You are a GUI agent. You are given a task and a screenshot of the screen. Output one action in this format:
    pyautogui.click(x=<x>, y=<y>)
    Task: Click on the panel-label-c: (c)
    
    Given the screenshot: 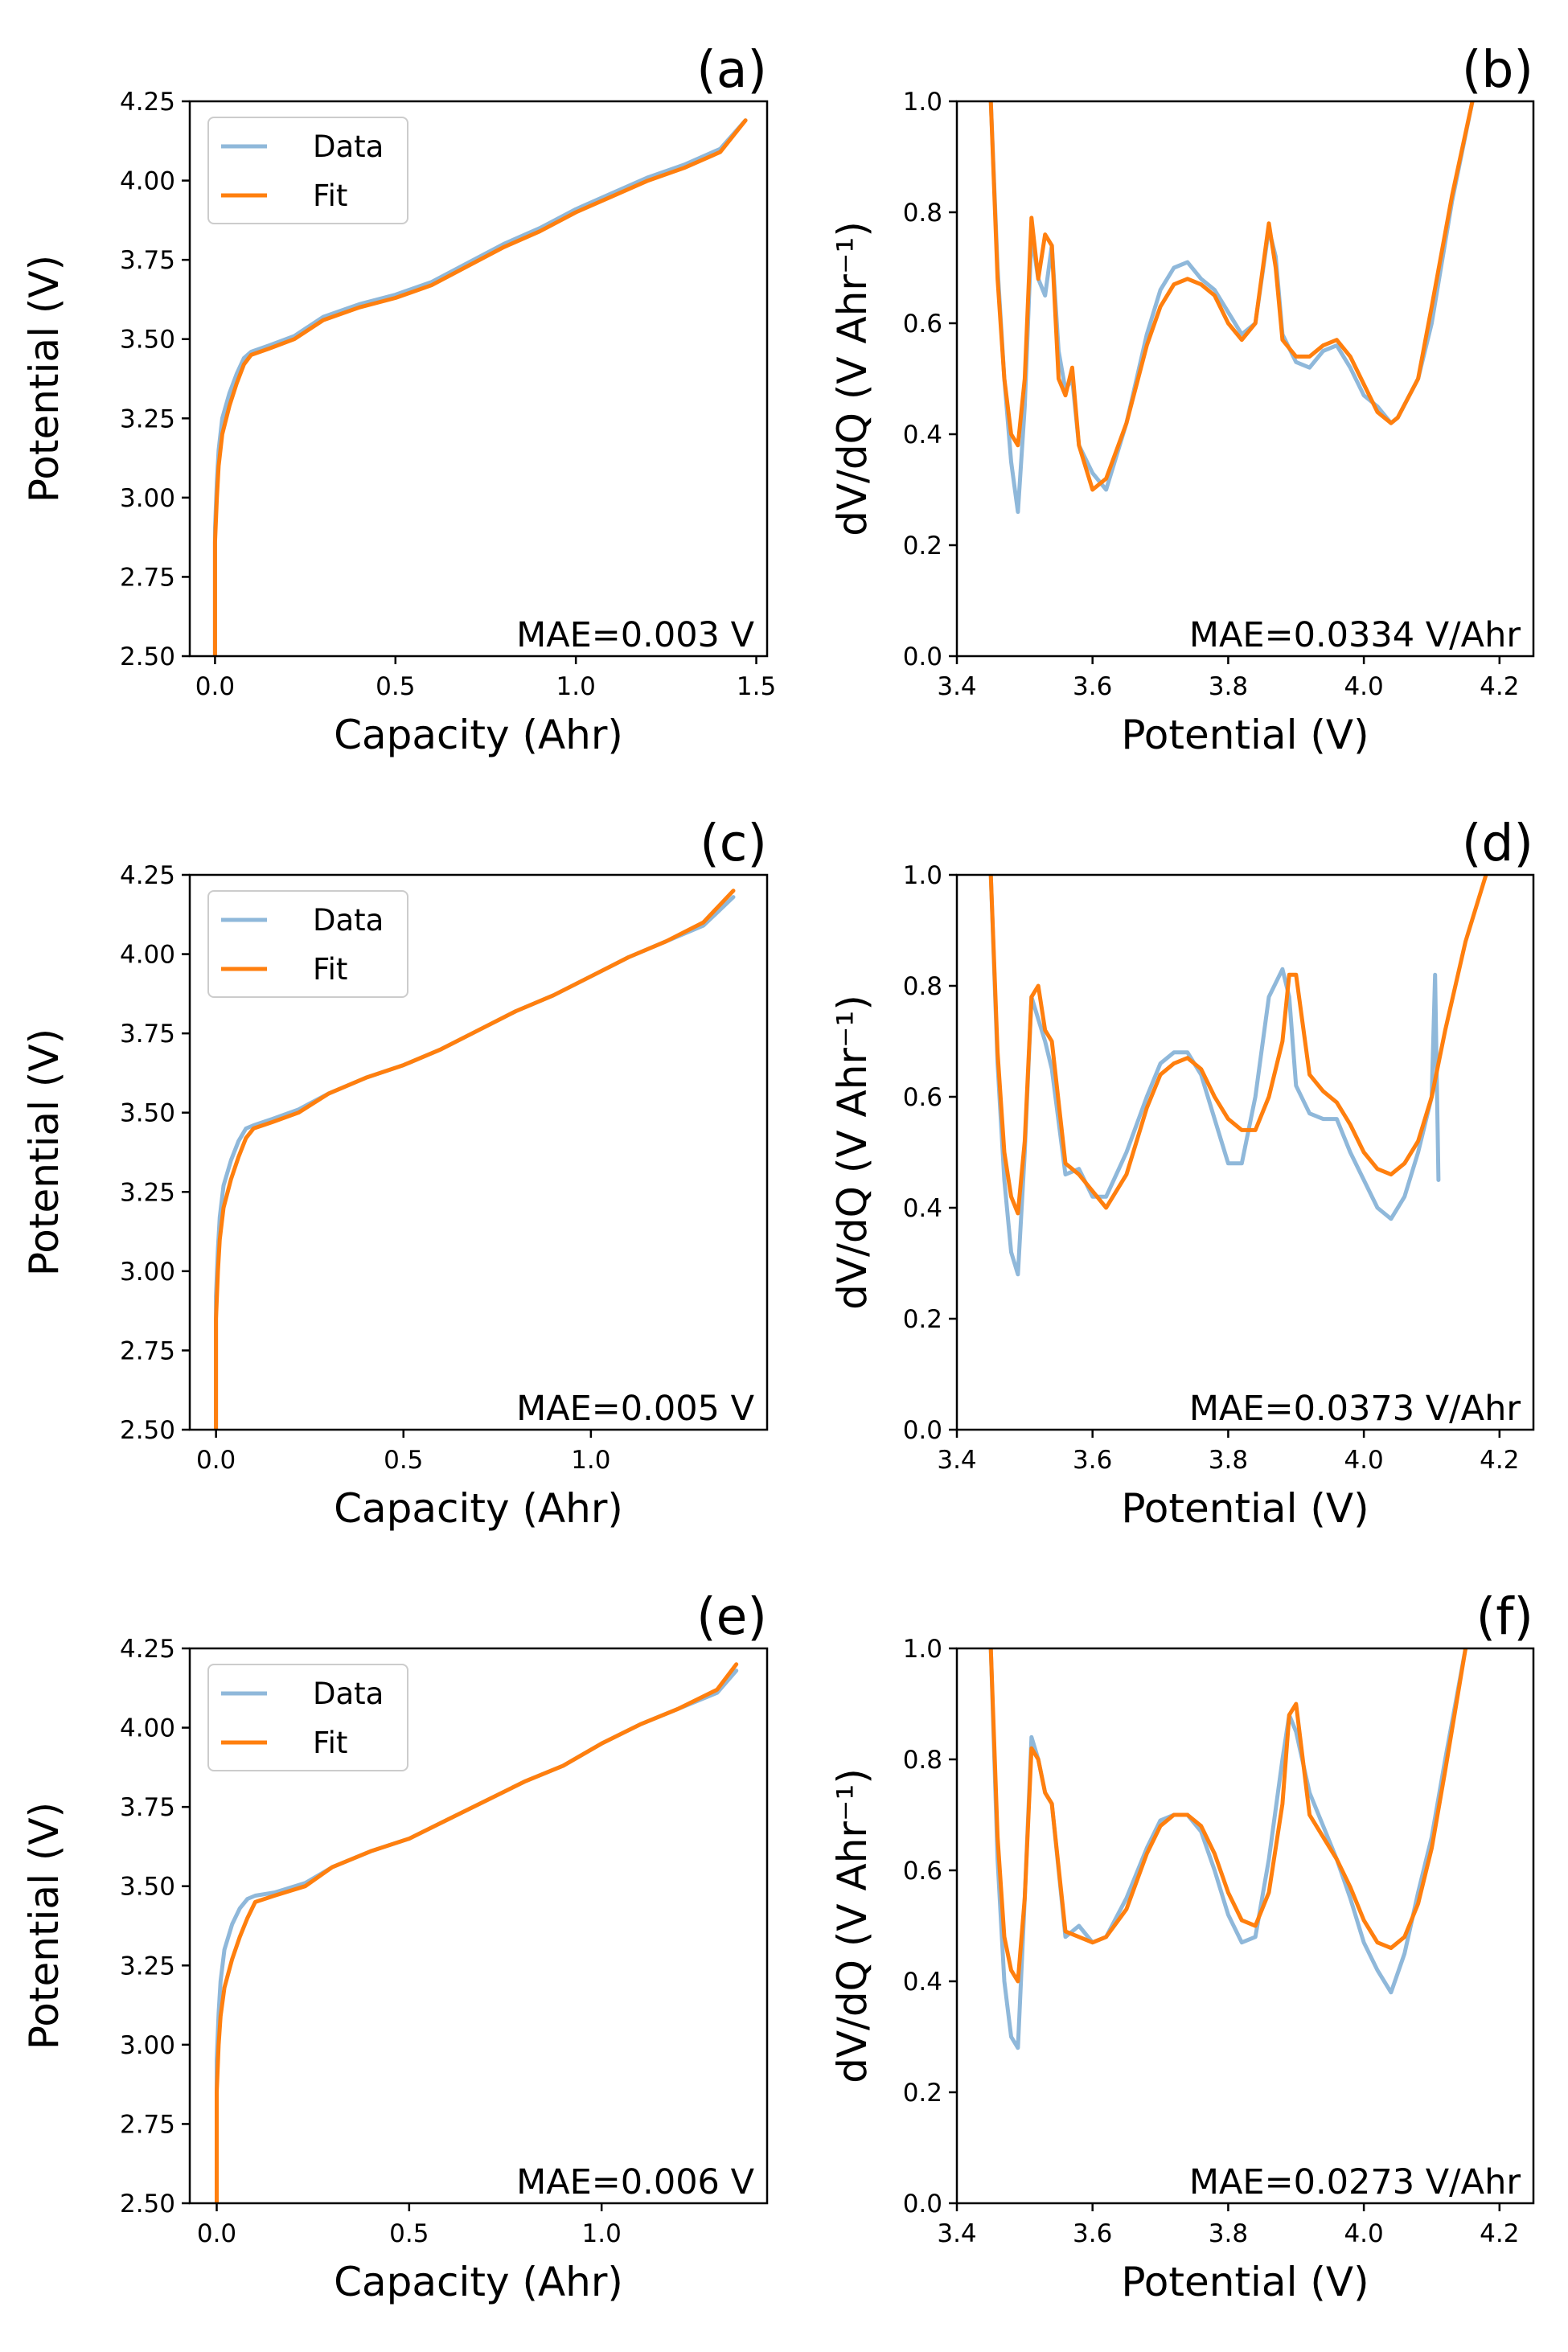 What is the action you would take?
    pyautogui.click(x=733, y=843)
    